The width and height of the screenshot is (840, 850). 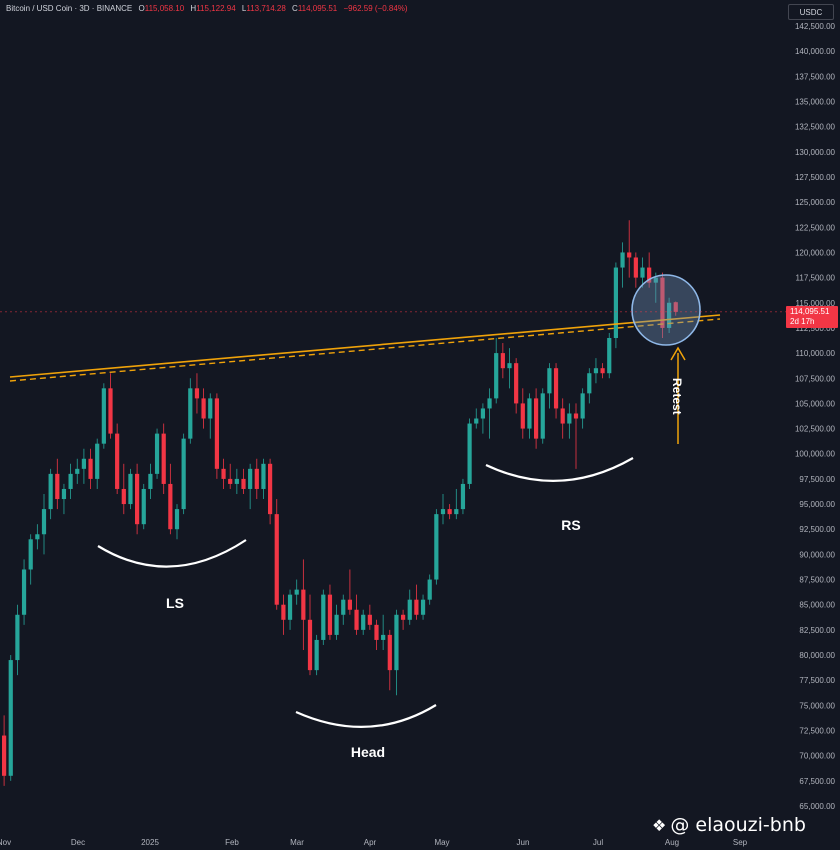 What do you see at coordinates (365, 346) in the screenshot?
I see `neckline-trendline` at bounding box center [365, 346].